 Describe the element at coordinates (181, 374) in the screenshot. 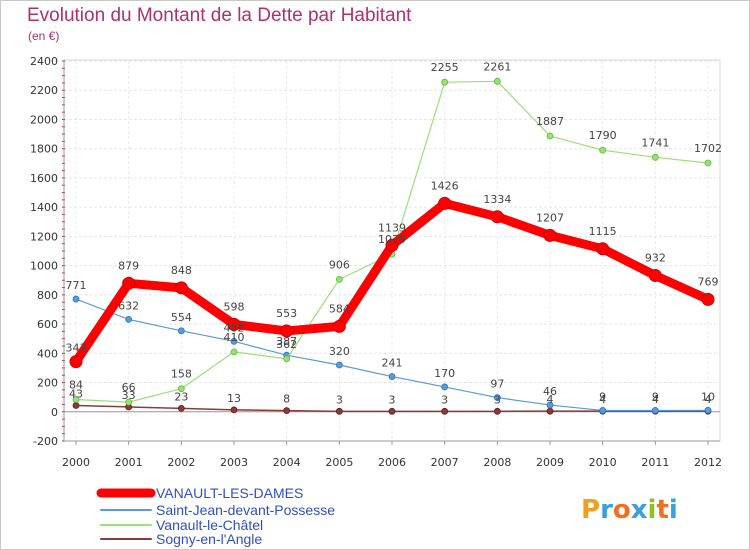

I see `data-label: 158` at that location.